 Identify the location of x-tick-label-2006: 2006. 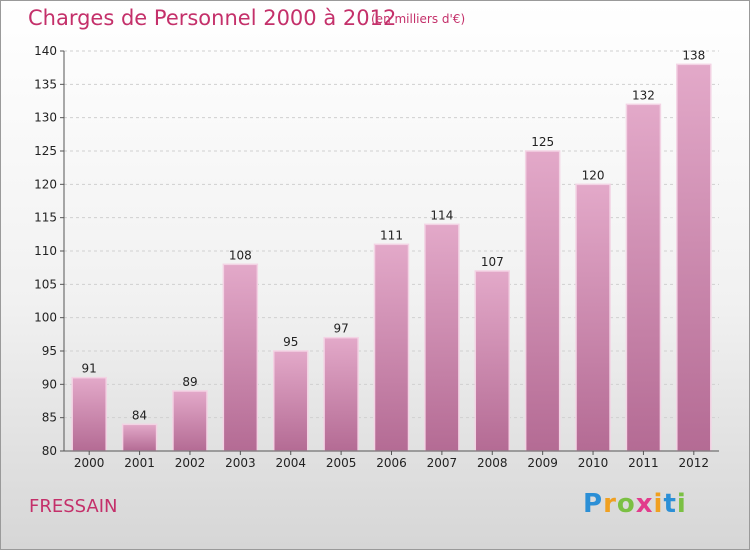
(391, 463).